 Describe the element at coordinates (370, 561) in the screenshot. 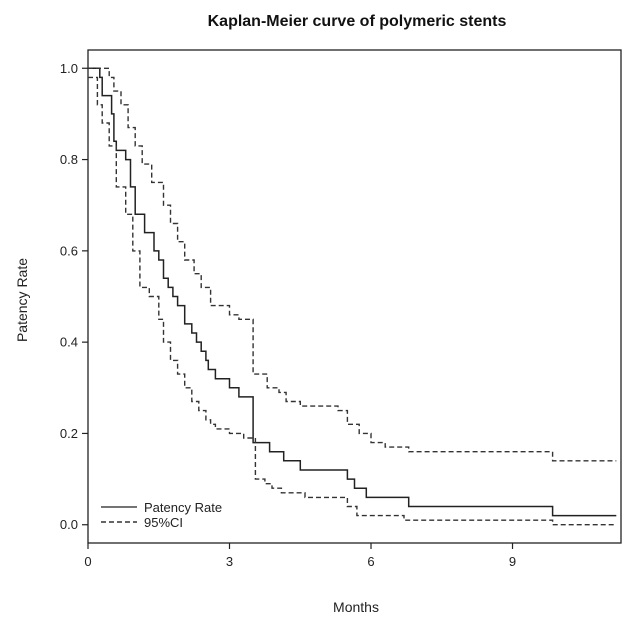

I see `x-tick-label: 6` at that location.